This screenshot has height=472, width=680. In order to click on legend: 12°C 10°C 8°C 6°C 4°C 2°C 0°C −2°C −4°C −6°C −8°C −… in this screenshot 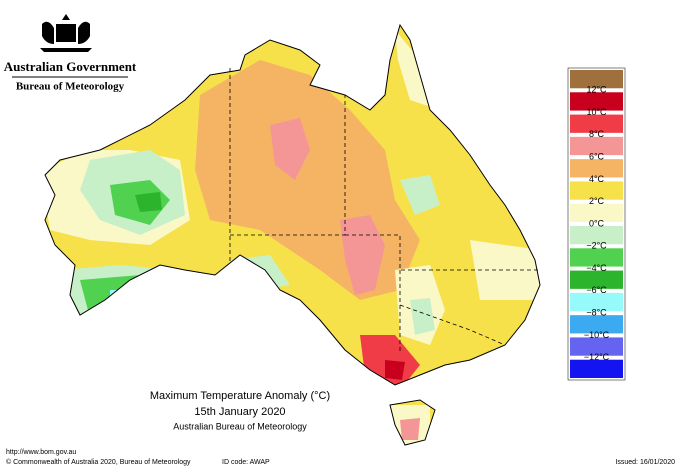, I will do `click(596, 224)`.